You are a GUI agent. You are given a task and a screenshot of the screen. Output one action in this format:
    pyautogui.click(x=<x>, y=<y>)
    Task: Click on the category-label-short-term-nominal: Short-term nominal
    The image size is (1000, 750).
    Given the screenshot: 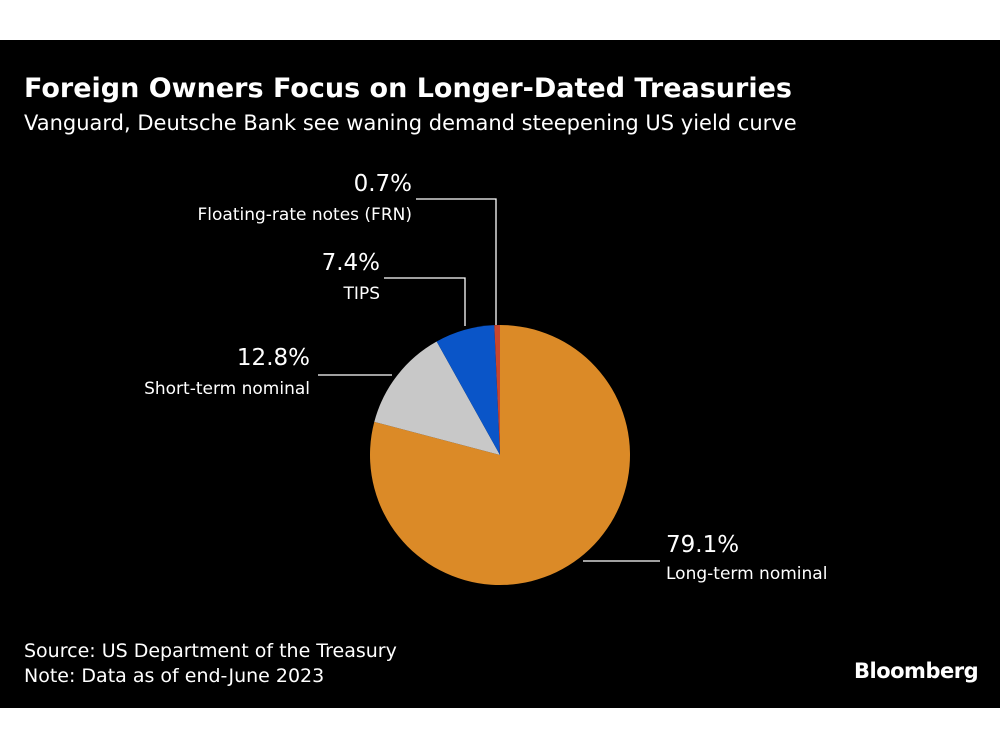 What is the action you would take?
    pyautogui.click(x=227, y=389)
    